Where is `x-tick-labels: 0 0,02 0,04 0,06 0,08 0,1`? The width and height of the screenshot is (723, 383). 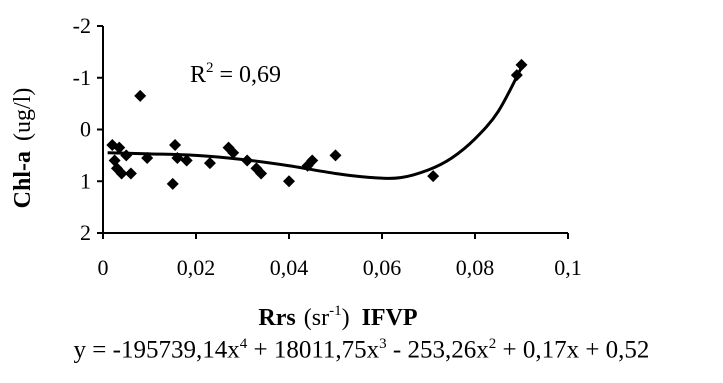
x-tick-labels: 0 0,02 0,04 0,06 0,08 0,1 is located at coordinates (340, 267).